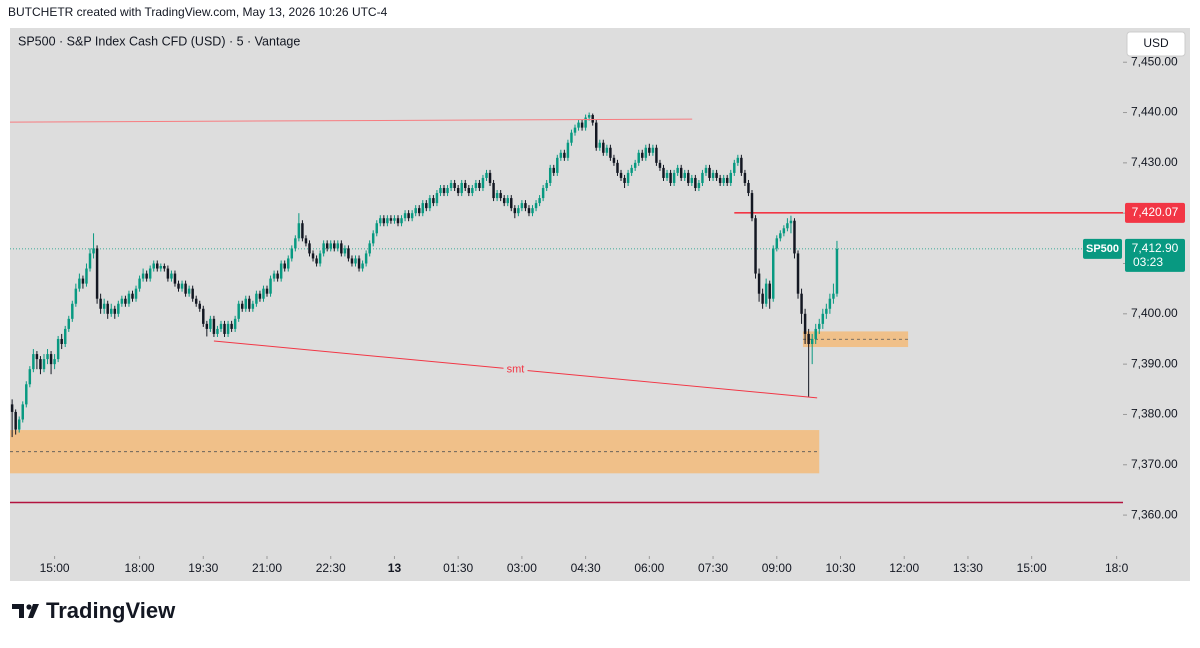  I want to click on zone, so click(855, 339).